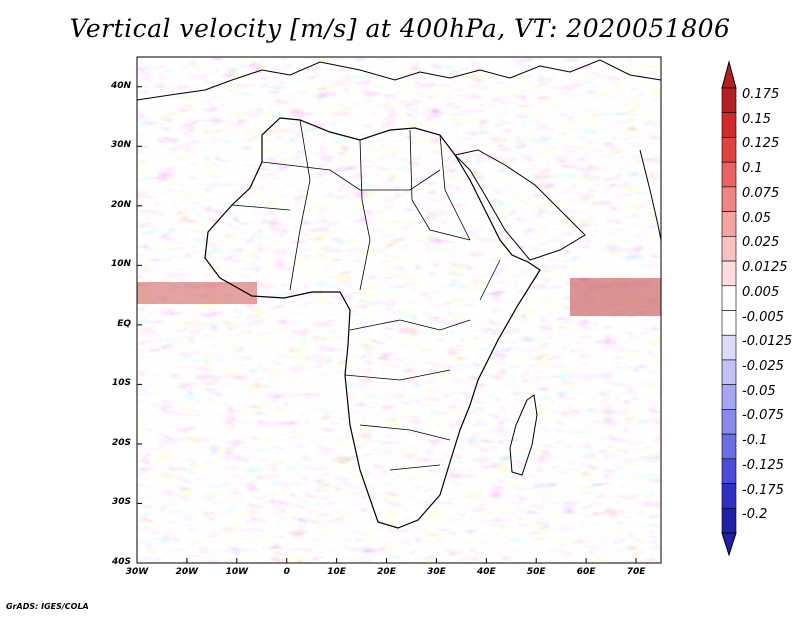 The image size is (800, 618). Describe the element at coordinates (121, 442) in the screenshot. I see `lat-label: 20S` at that location.